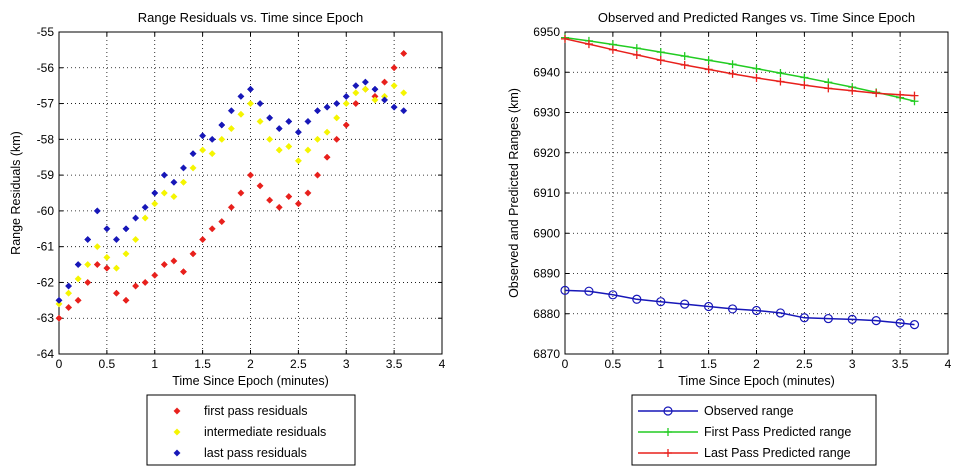 This screenshot has height=468, width=953. What do you see at coordinates (546, 354) in the screenshot?
I see `y-tick-label: 6870` at bounding box center [546, 354].